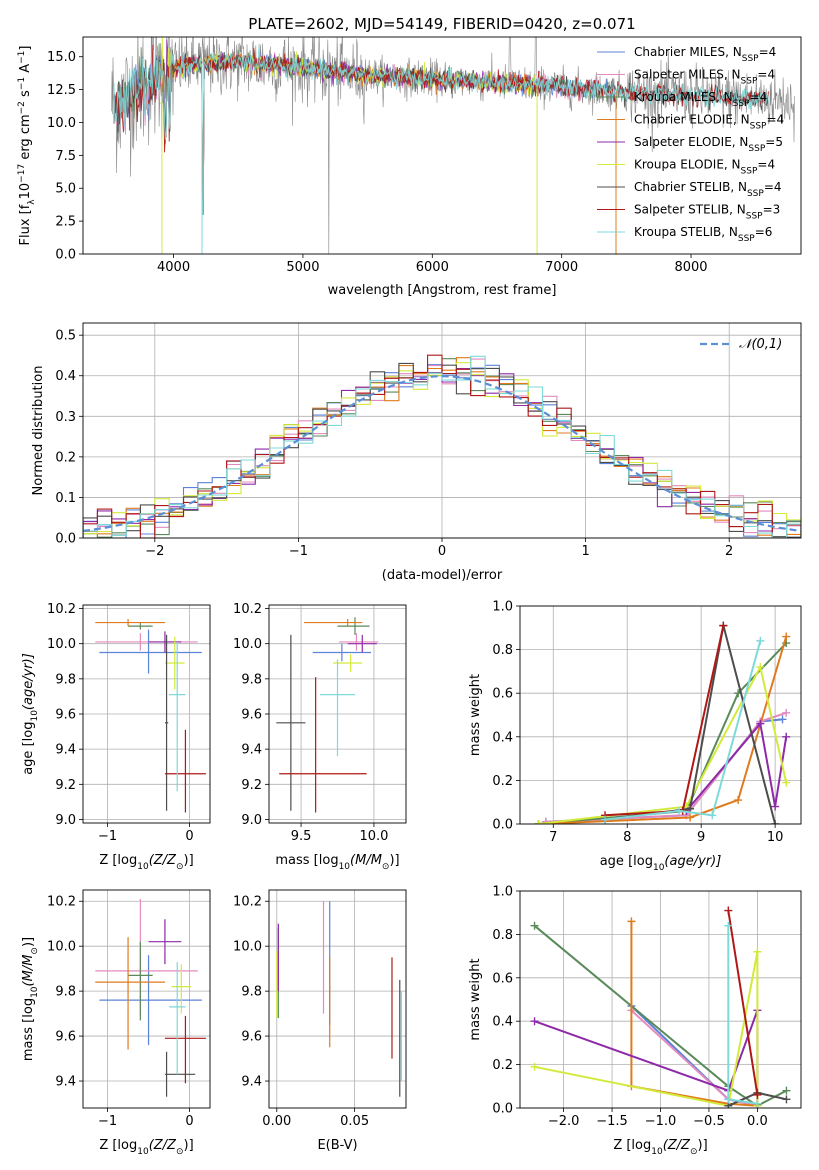 The image size is (819, 1170). Describe the element at coordinates (251, 992) in the screenshot. I see `y-tick-label: 9.8` at that location.